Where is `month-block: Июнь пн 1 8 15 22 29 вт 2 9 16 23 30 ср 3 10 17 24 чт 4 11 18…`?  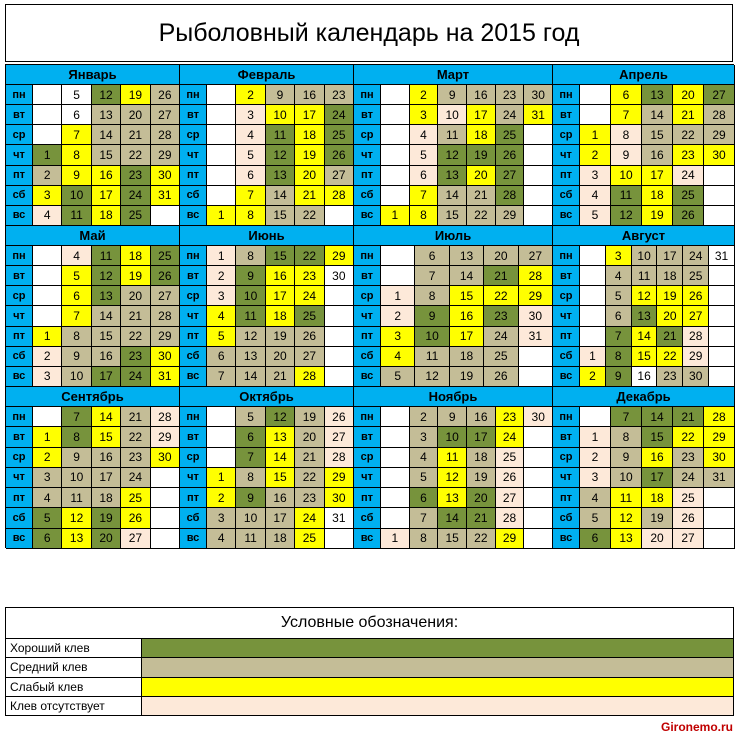
month-block: Июнь пн 1 8 15 22 29 вт 2 9 16 23 30 ср 3 10 17 24 чт 4 11 18… is located at coordinates (267, 306).